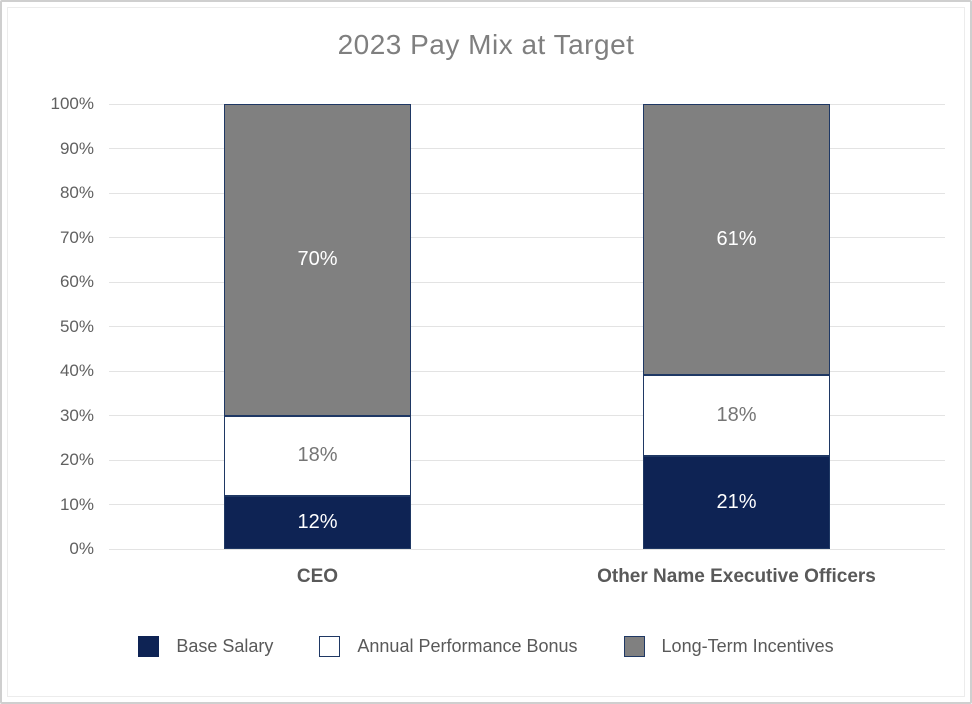 The width and height of the screenshot is (972, 704). Describe the element at coordinates (225, 646) in the screenshot. I see `legend-label: Base Salary` at that location.